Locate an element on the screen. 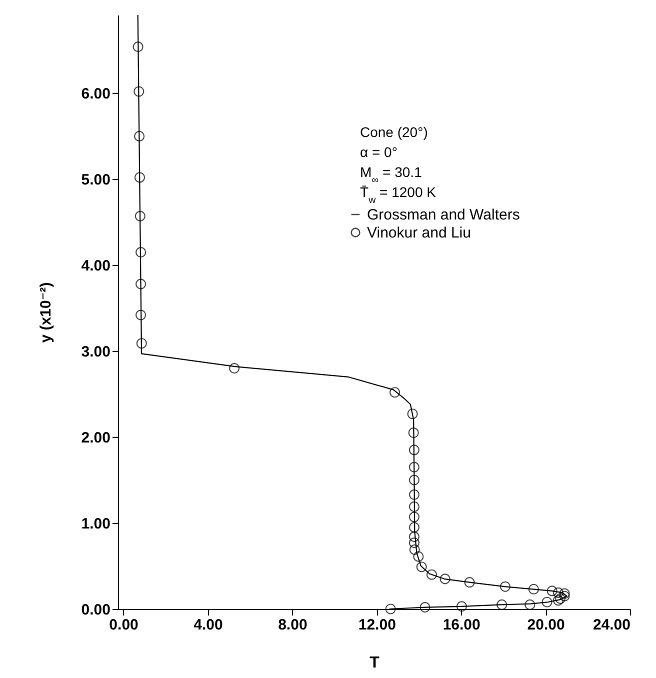 The width and height of the screenshot is (656, 678). x-tick-label: 8.00 is located at coordinates (293, 625).